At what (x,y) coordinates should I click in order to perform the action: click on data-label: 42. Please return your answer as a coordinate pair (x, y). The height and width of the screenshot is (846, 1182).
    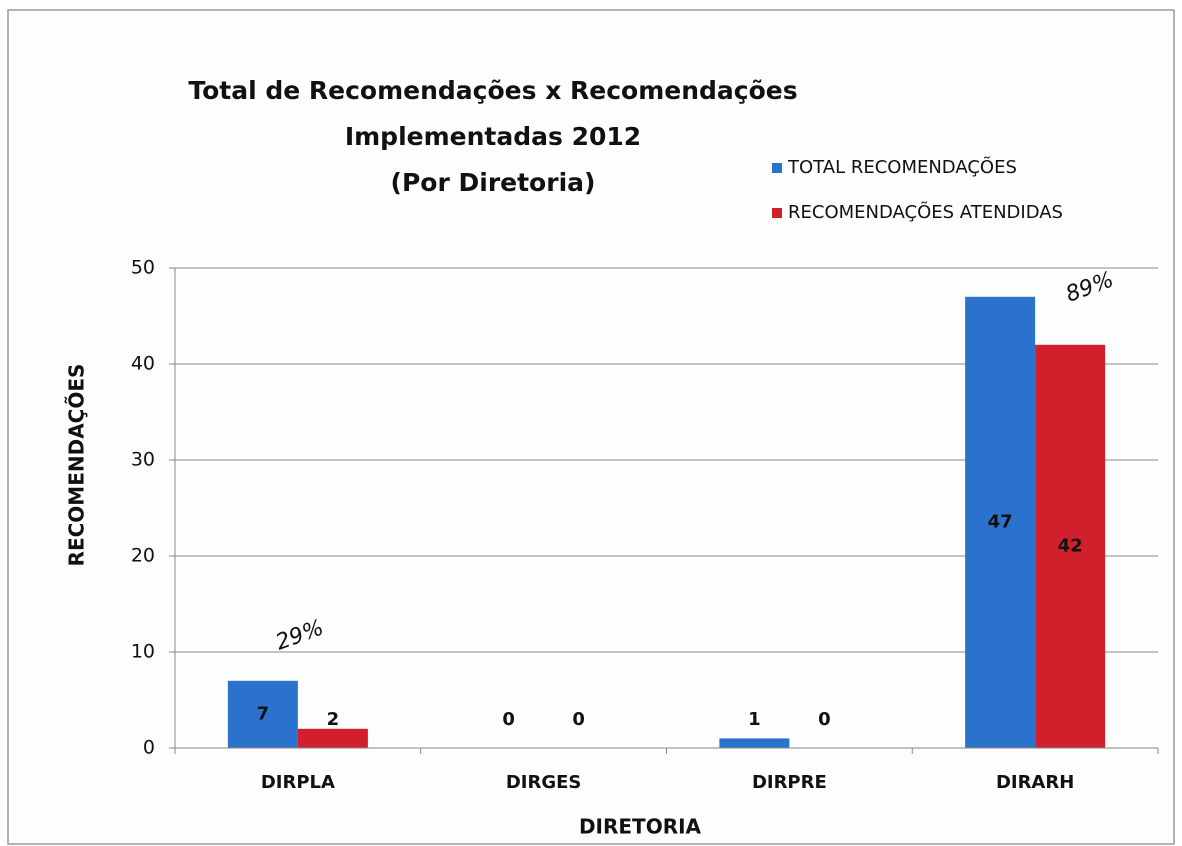
    Looking at the image, I should click on (1070, 545).